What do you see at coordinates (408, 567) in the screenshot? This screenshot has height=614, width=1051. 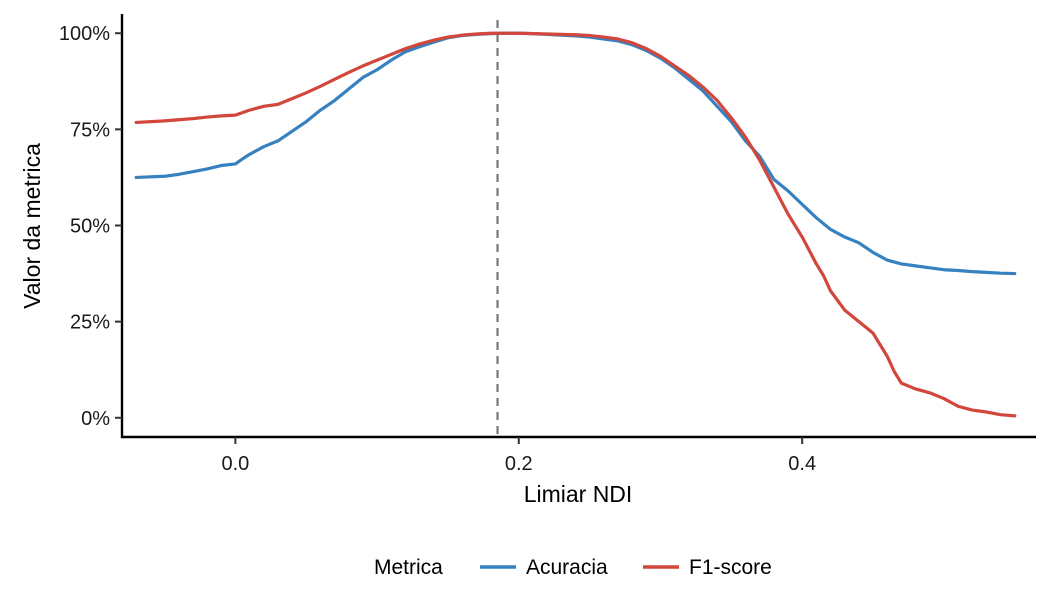 I see `legend-title: Metrica` at bounding box center [408, 567].